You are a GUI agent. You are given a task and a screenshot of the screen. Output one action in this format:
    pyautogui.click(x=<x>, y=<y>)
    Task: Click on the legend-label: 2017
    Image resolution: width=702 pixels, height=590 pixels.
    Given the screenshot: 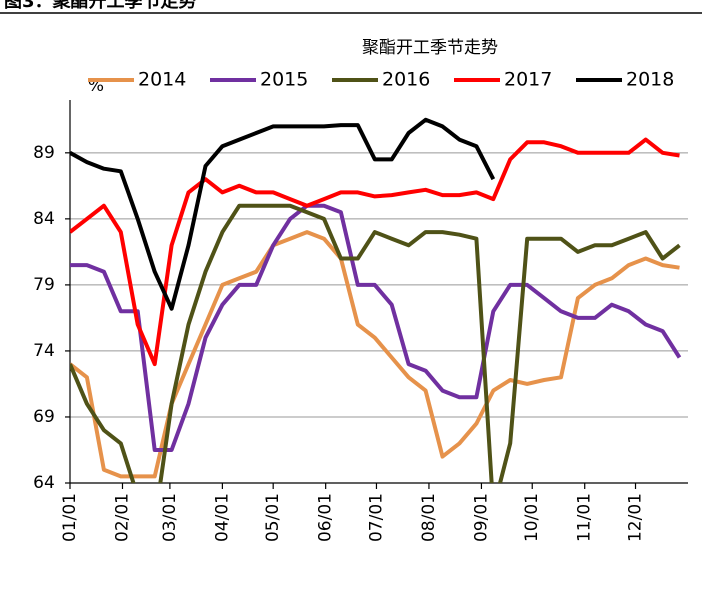 What is the action you would take?
    pyautogui.click(x=528, y=80)
    